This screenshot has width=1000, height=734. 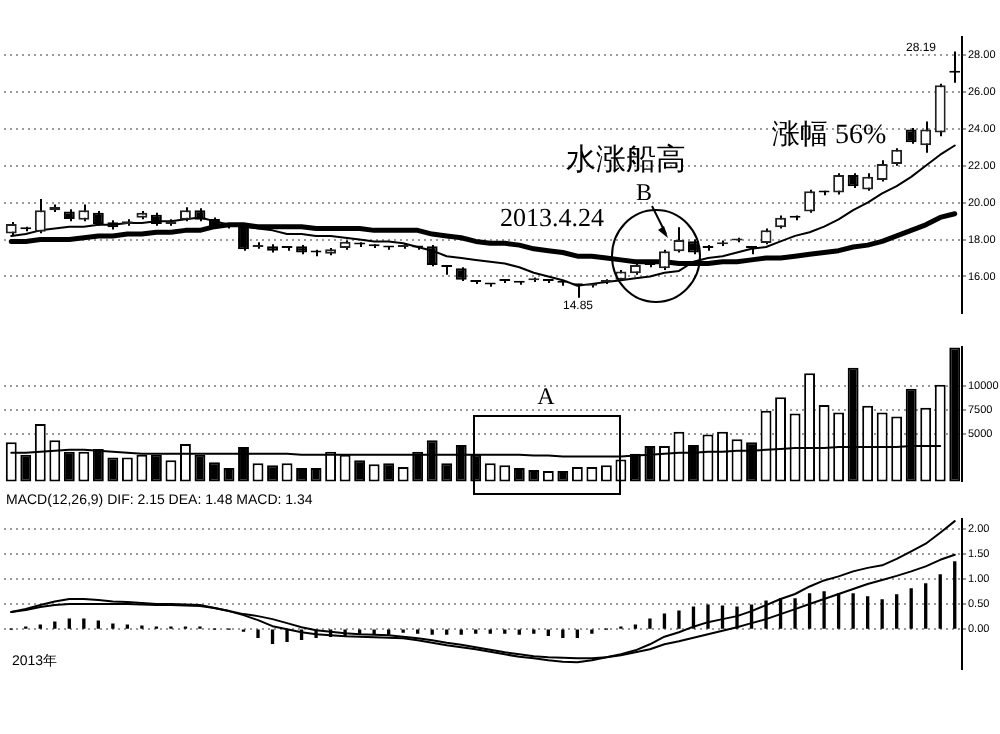 I want to click on annotation: 2013.4.24, so click(x=552, y=216).